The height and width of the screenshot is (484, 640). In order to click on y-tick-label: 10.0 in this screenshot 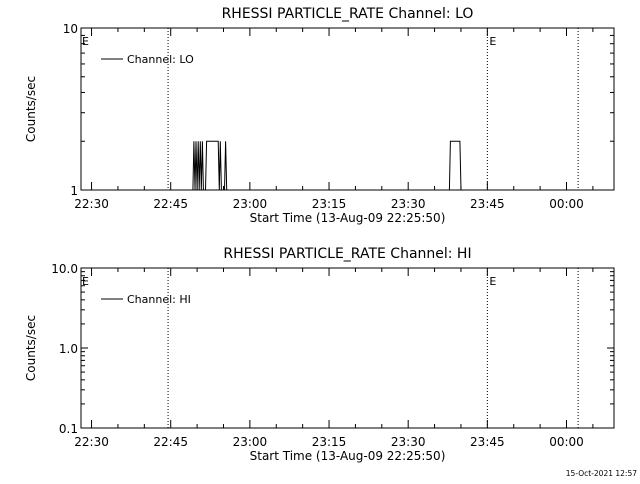, I will do `click(64, 269)`.